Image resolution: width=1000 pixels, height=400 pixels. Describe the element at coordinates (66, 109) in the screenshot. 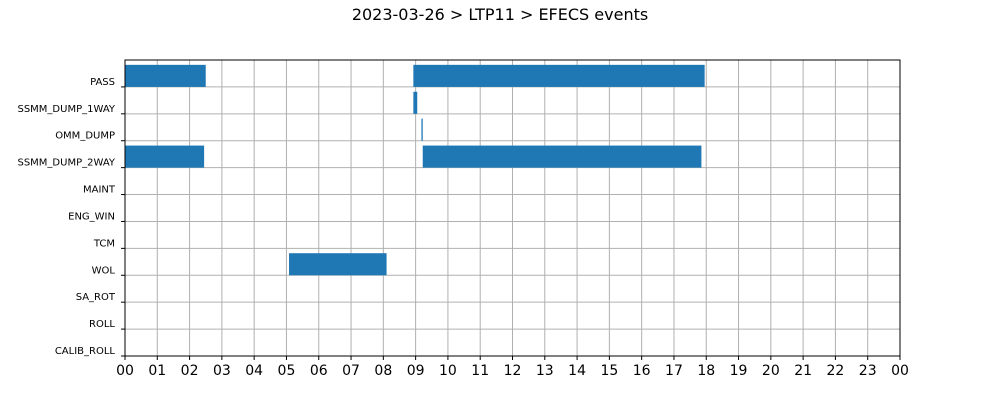

I see `y-tick-label: SSMM_DUMP_1WAY` at that location.